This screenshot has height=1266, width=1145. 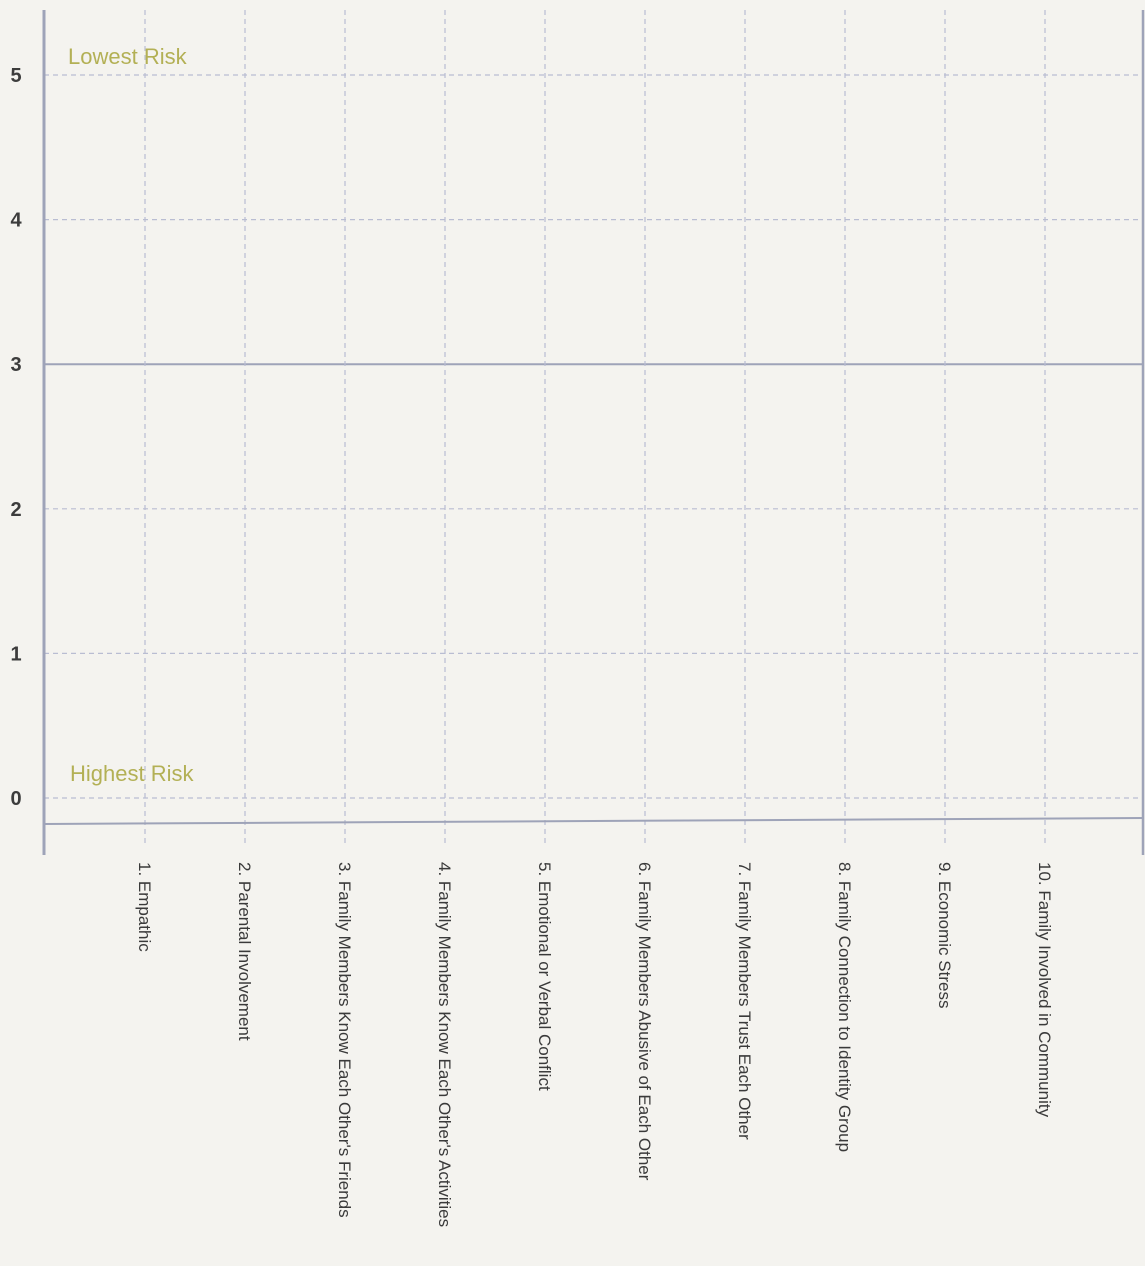 I want to click on x-tick-label-8: 8. Family Connection to Identity Group, so click(x=844, y=1007).